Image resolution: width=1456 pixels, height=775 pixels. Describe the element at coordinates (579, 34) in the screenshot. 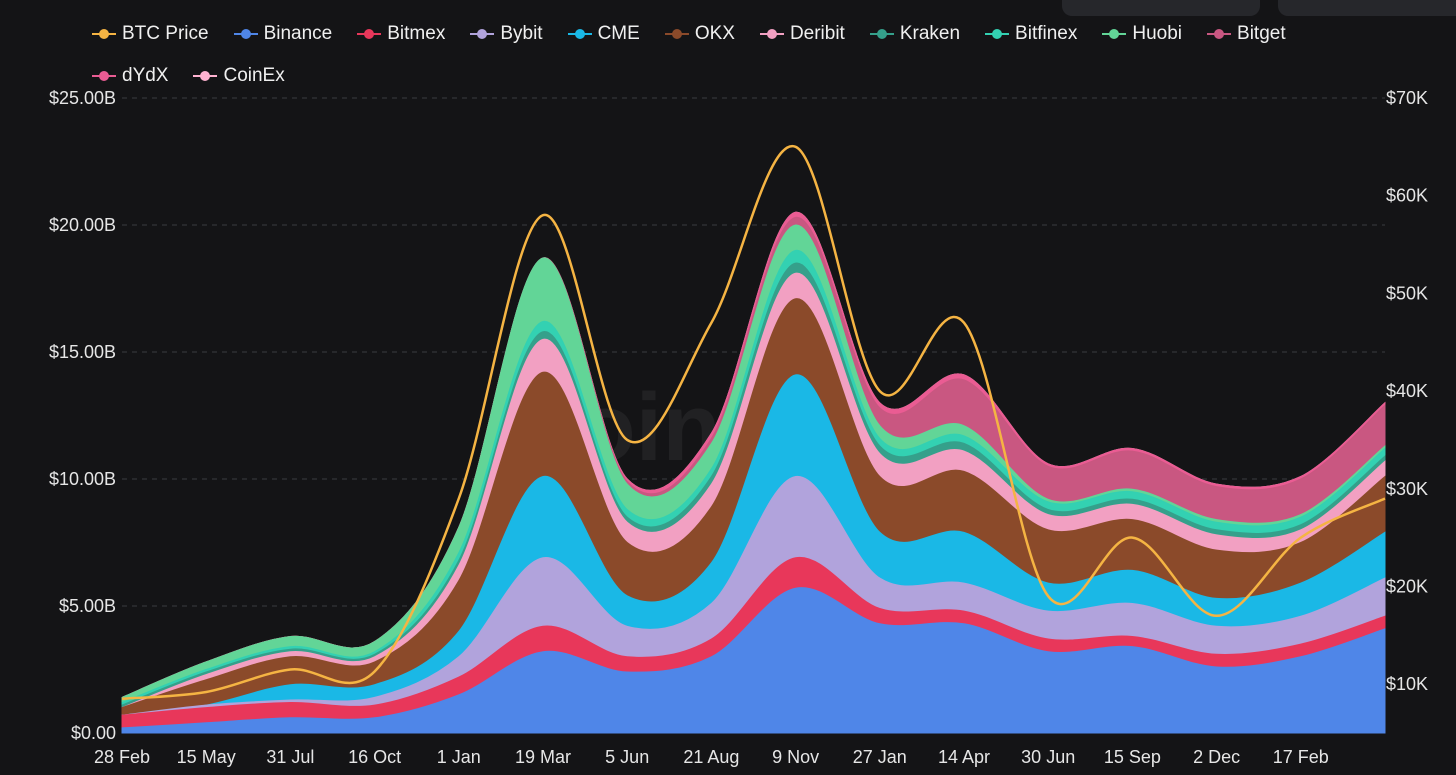

I see `legend-marker-cme` at that location.